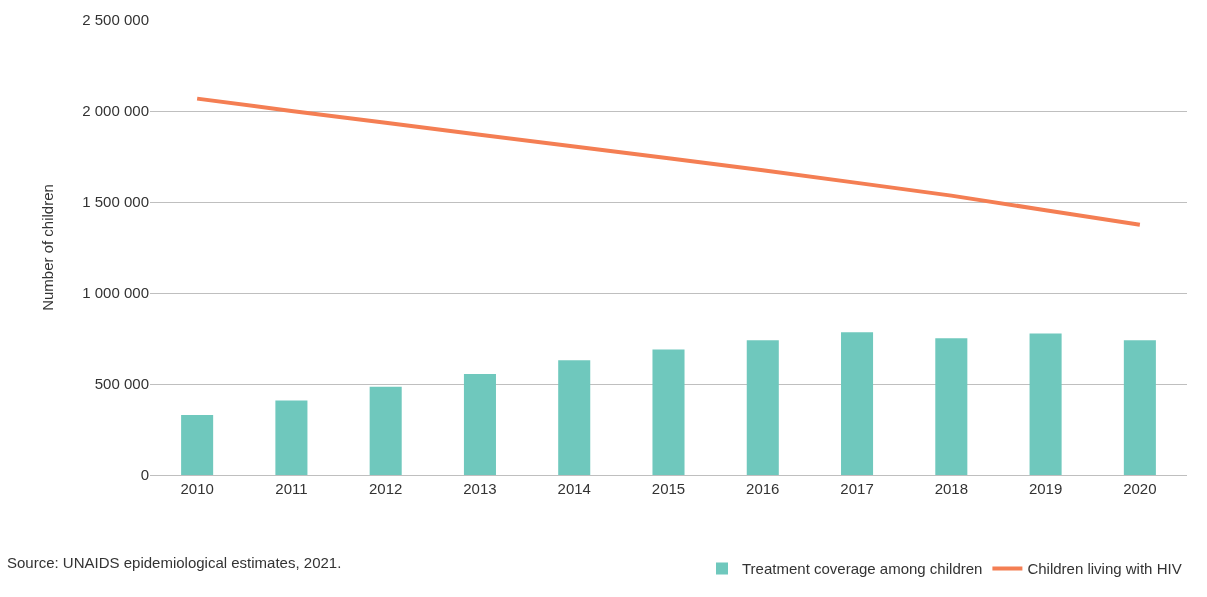 Image resolution: width=1207 pixels, height=597 pixels. What do you see at coordinates (574, 488) in the screenshot?
I see `x-tick-label: 2014` at bounding box center [574, 488].